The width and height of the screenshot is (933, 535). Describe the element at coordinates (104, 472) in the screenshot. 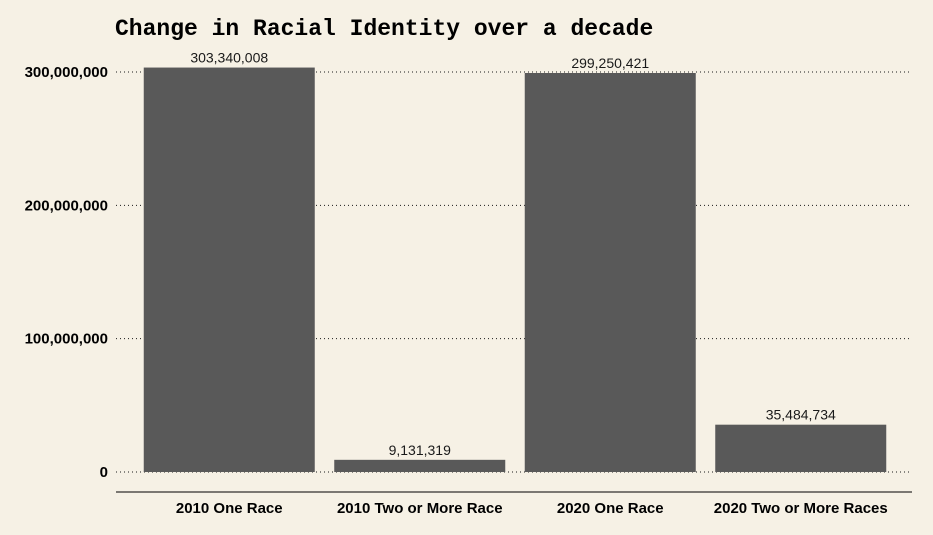

I see `y-tick-label: 0` at that location.